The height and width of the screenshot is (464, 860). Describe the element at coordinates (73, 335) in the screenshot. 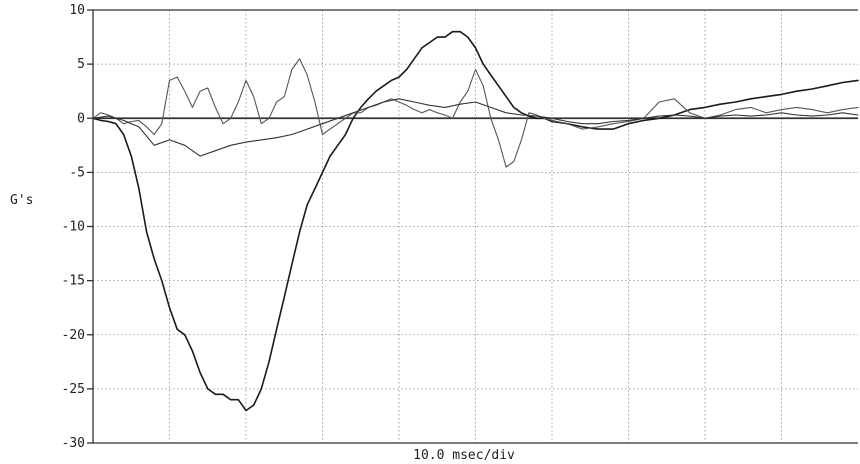

I see `y-tick-label: -20` at that location.